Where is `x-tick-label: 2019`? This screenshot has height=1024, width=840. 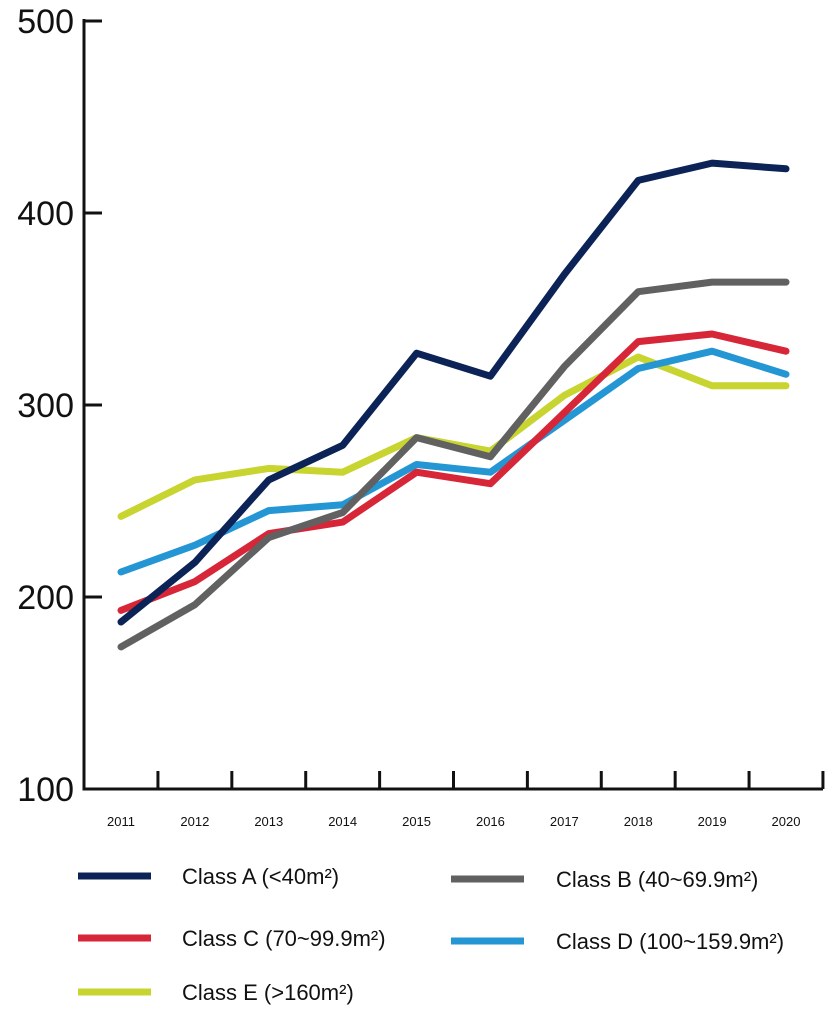 x-tick-label: 2019 is located at coordinates (712, 821).